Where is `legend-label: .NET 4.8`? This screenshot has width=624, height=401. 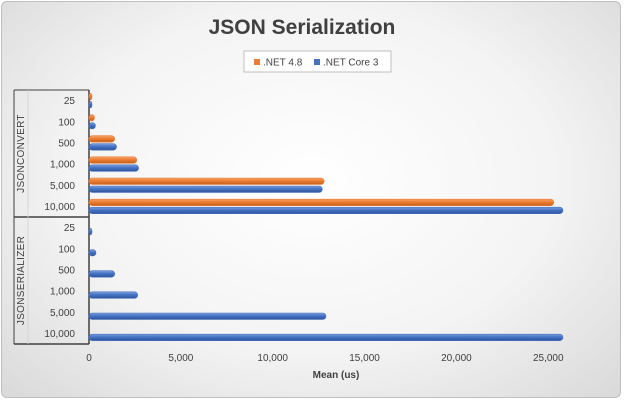 legend-label: .NET 4.8 is located at coordinates (283, 63).